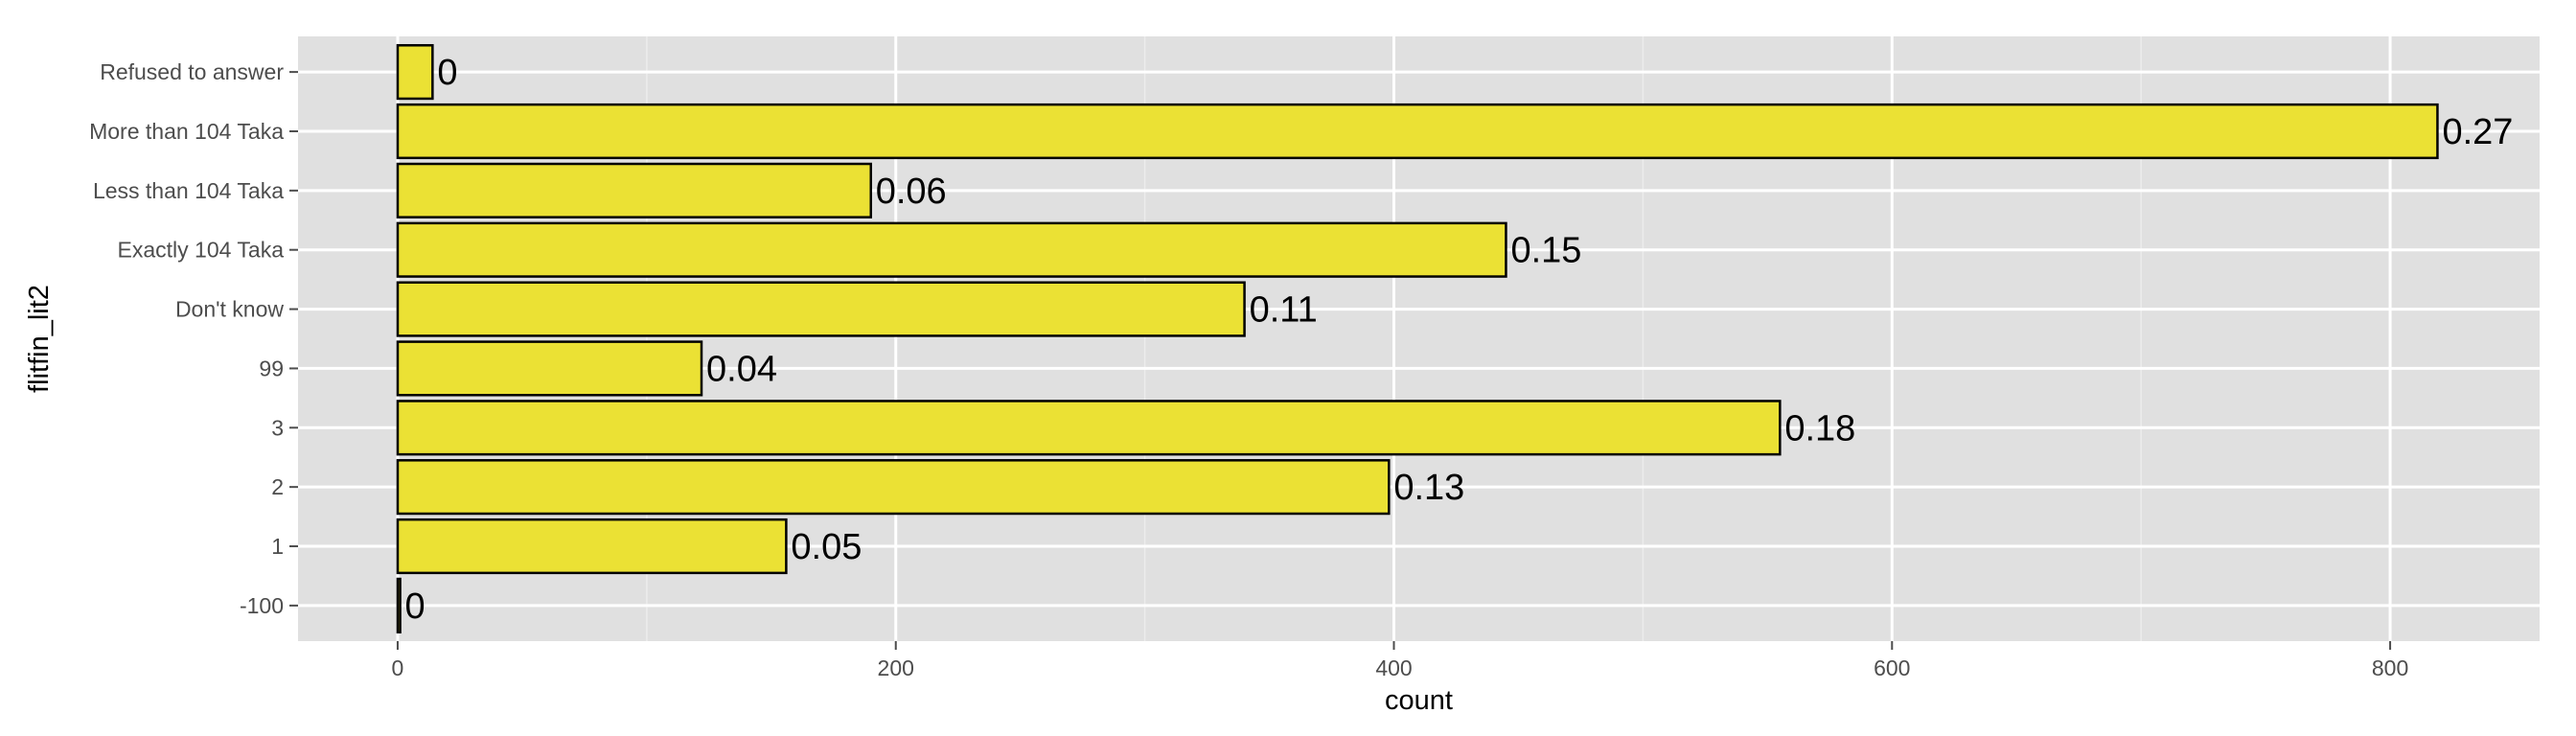 The height and width of the screenshot is (736, 2576). Describe the element at coordinates (741, 369) in the screenshot. I see `data-label: 0.04` at that location.